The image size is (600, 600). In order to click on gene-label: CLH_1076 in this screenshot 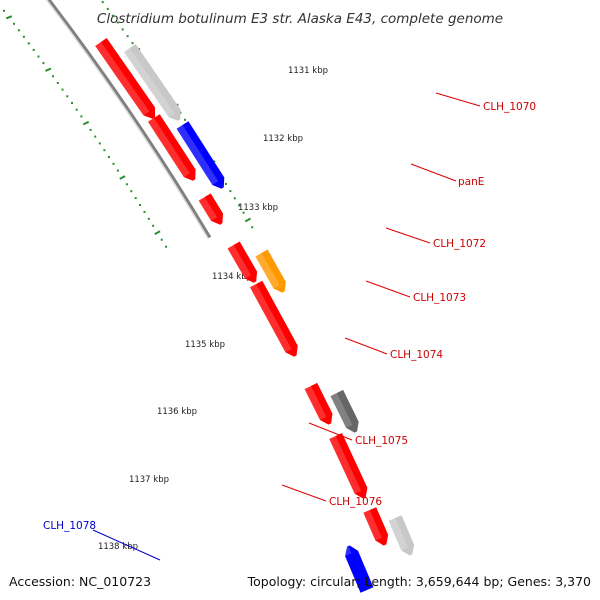, I will do `click(355, 502)`.